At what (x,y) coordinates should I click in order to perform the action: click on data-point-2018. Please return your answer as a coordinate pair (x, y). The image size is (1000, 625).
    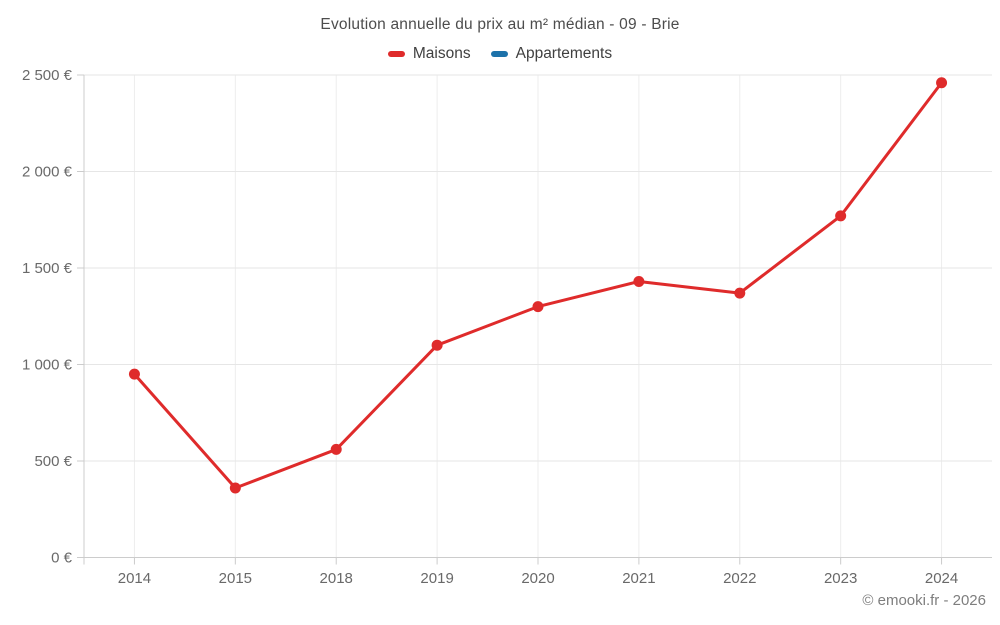
    Looking at the image, I should click on (336, 449).